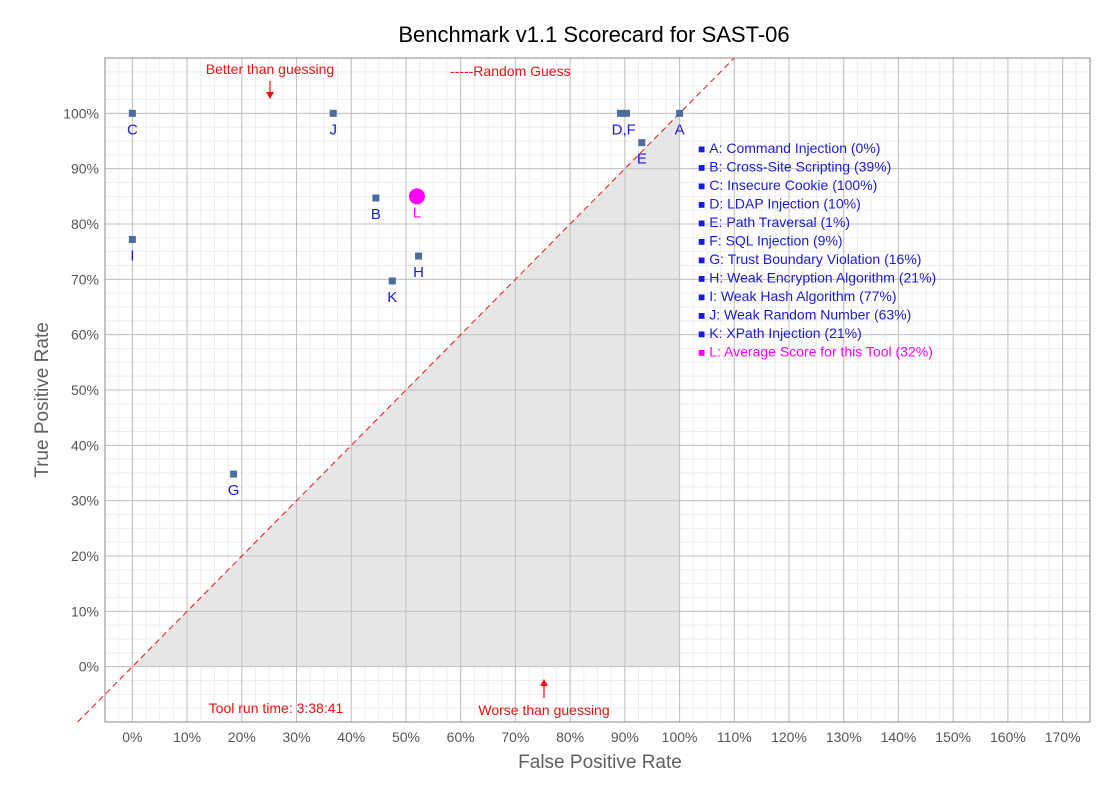 The width and height of the screenshot is (1120, 805). I want to click on legend-item: ■ A: Command Injection (0%), so click(789, 148).